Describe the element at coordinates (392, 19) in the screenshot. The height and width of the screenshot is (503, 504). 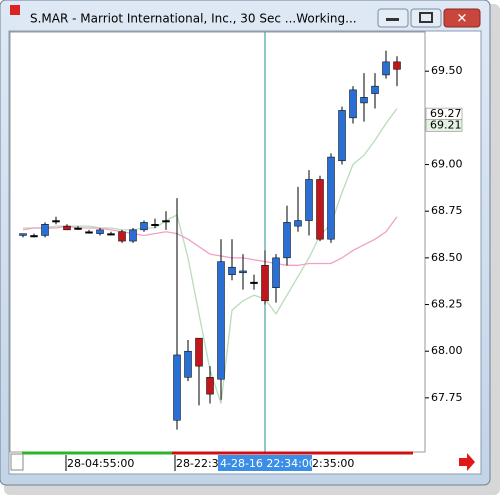
I see `minimize-icon` at that location.